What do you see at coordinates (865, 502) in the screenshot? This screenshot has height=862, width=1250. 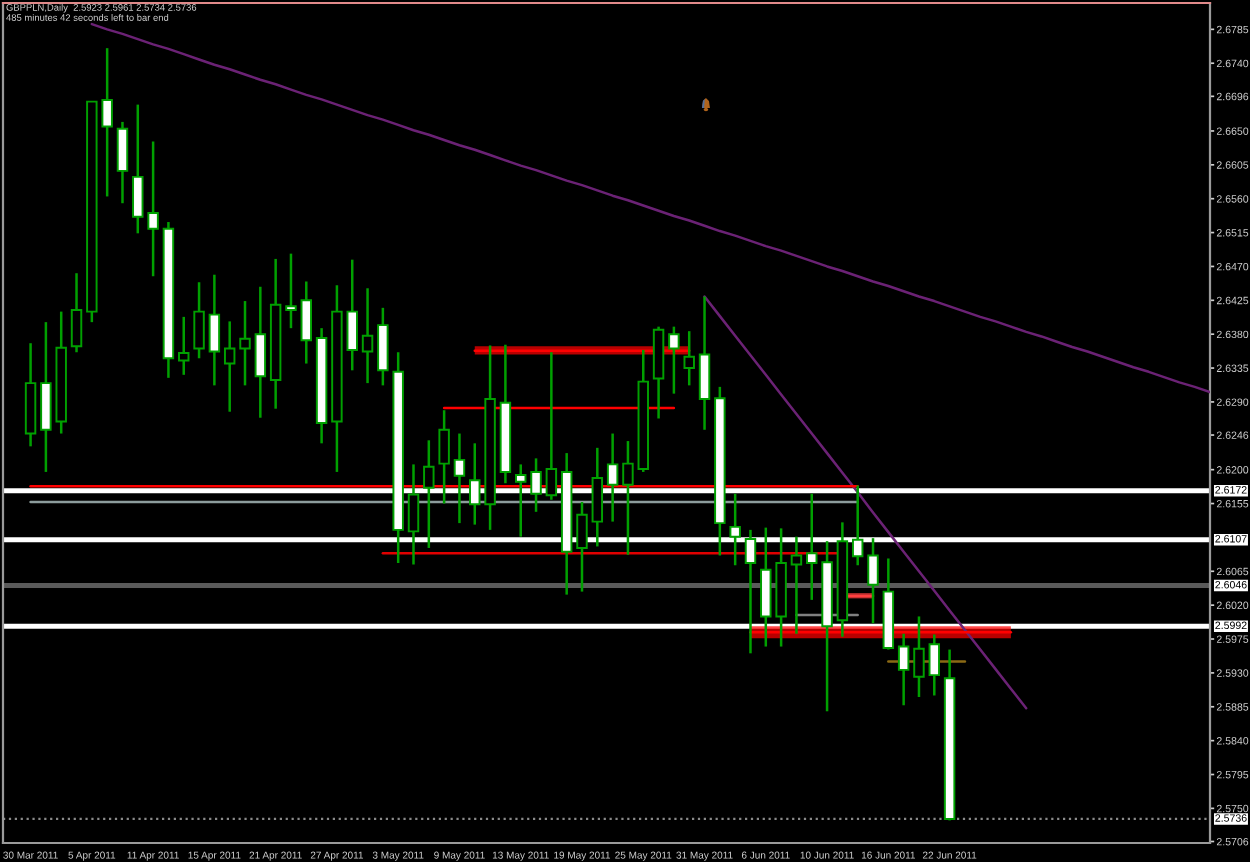 I see `line-series` at bounding box center [865, 502].